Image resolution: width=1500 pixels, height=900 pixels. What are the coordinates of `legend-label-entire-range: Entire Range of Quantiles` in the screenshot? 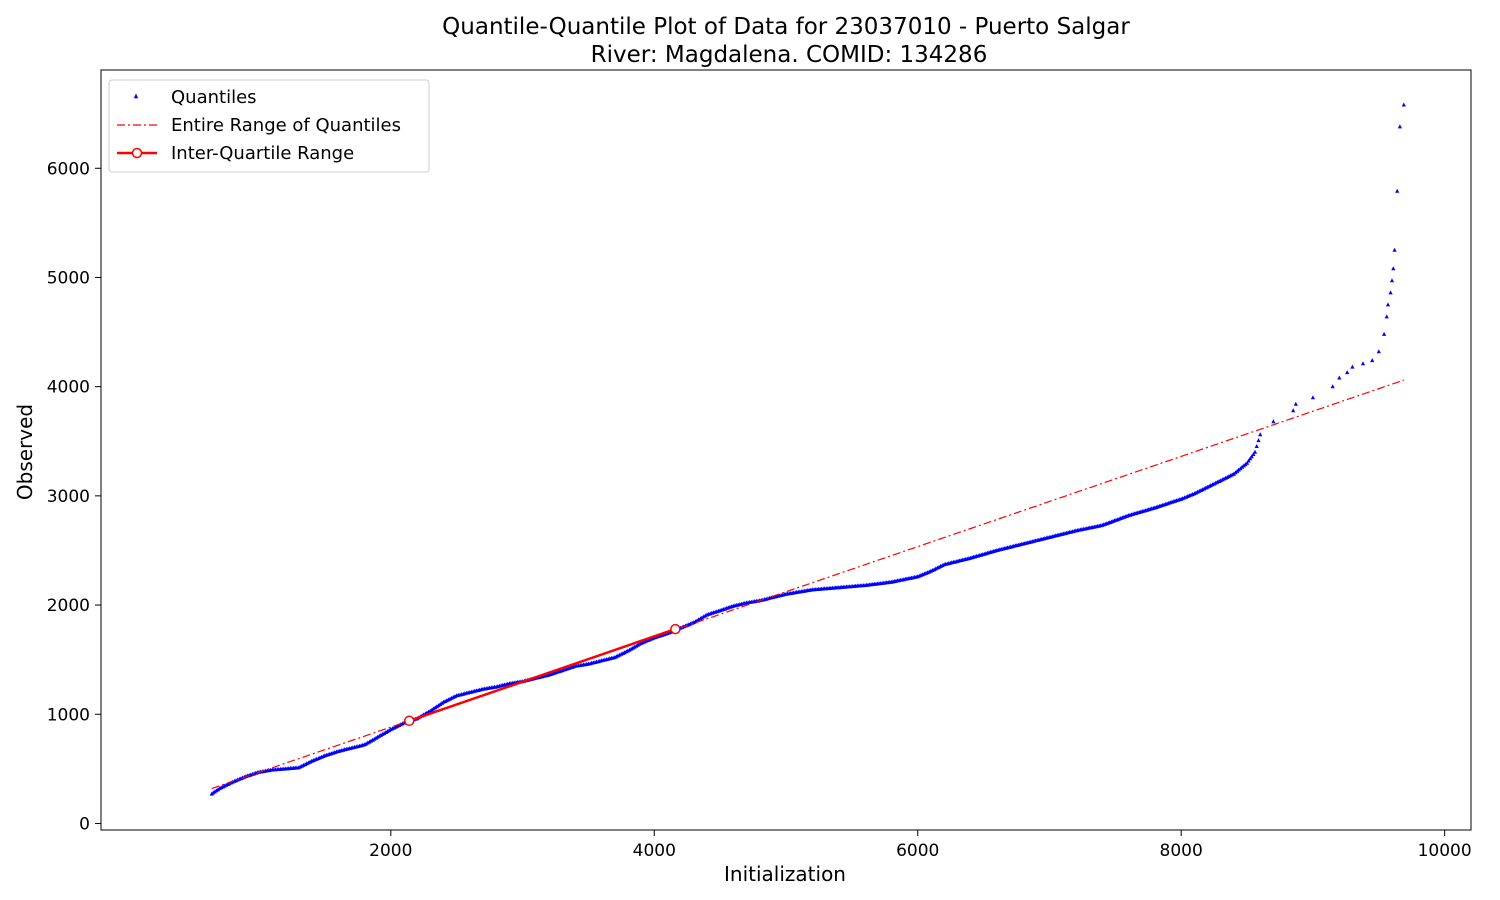 It's located at (286, 125).